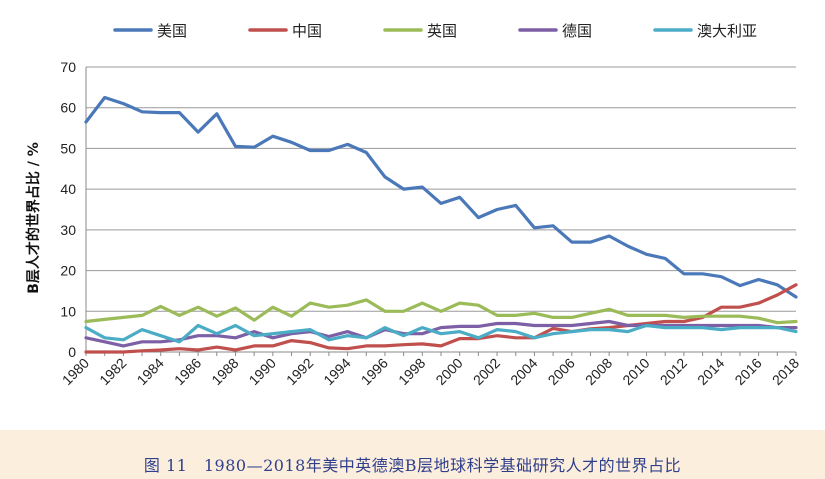 This screenshot has width=825, height=479. What do you see at coordinates (448, 371) in the screenshot?
I see `x-tick-label: 2000` at bounding box center [448, 371].